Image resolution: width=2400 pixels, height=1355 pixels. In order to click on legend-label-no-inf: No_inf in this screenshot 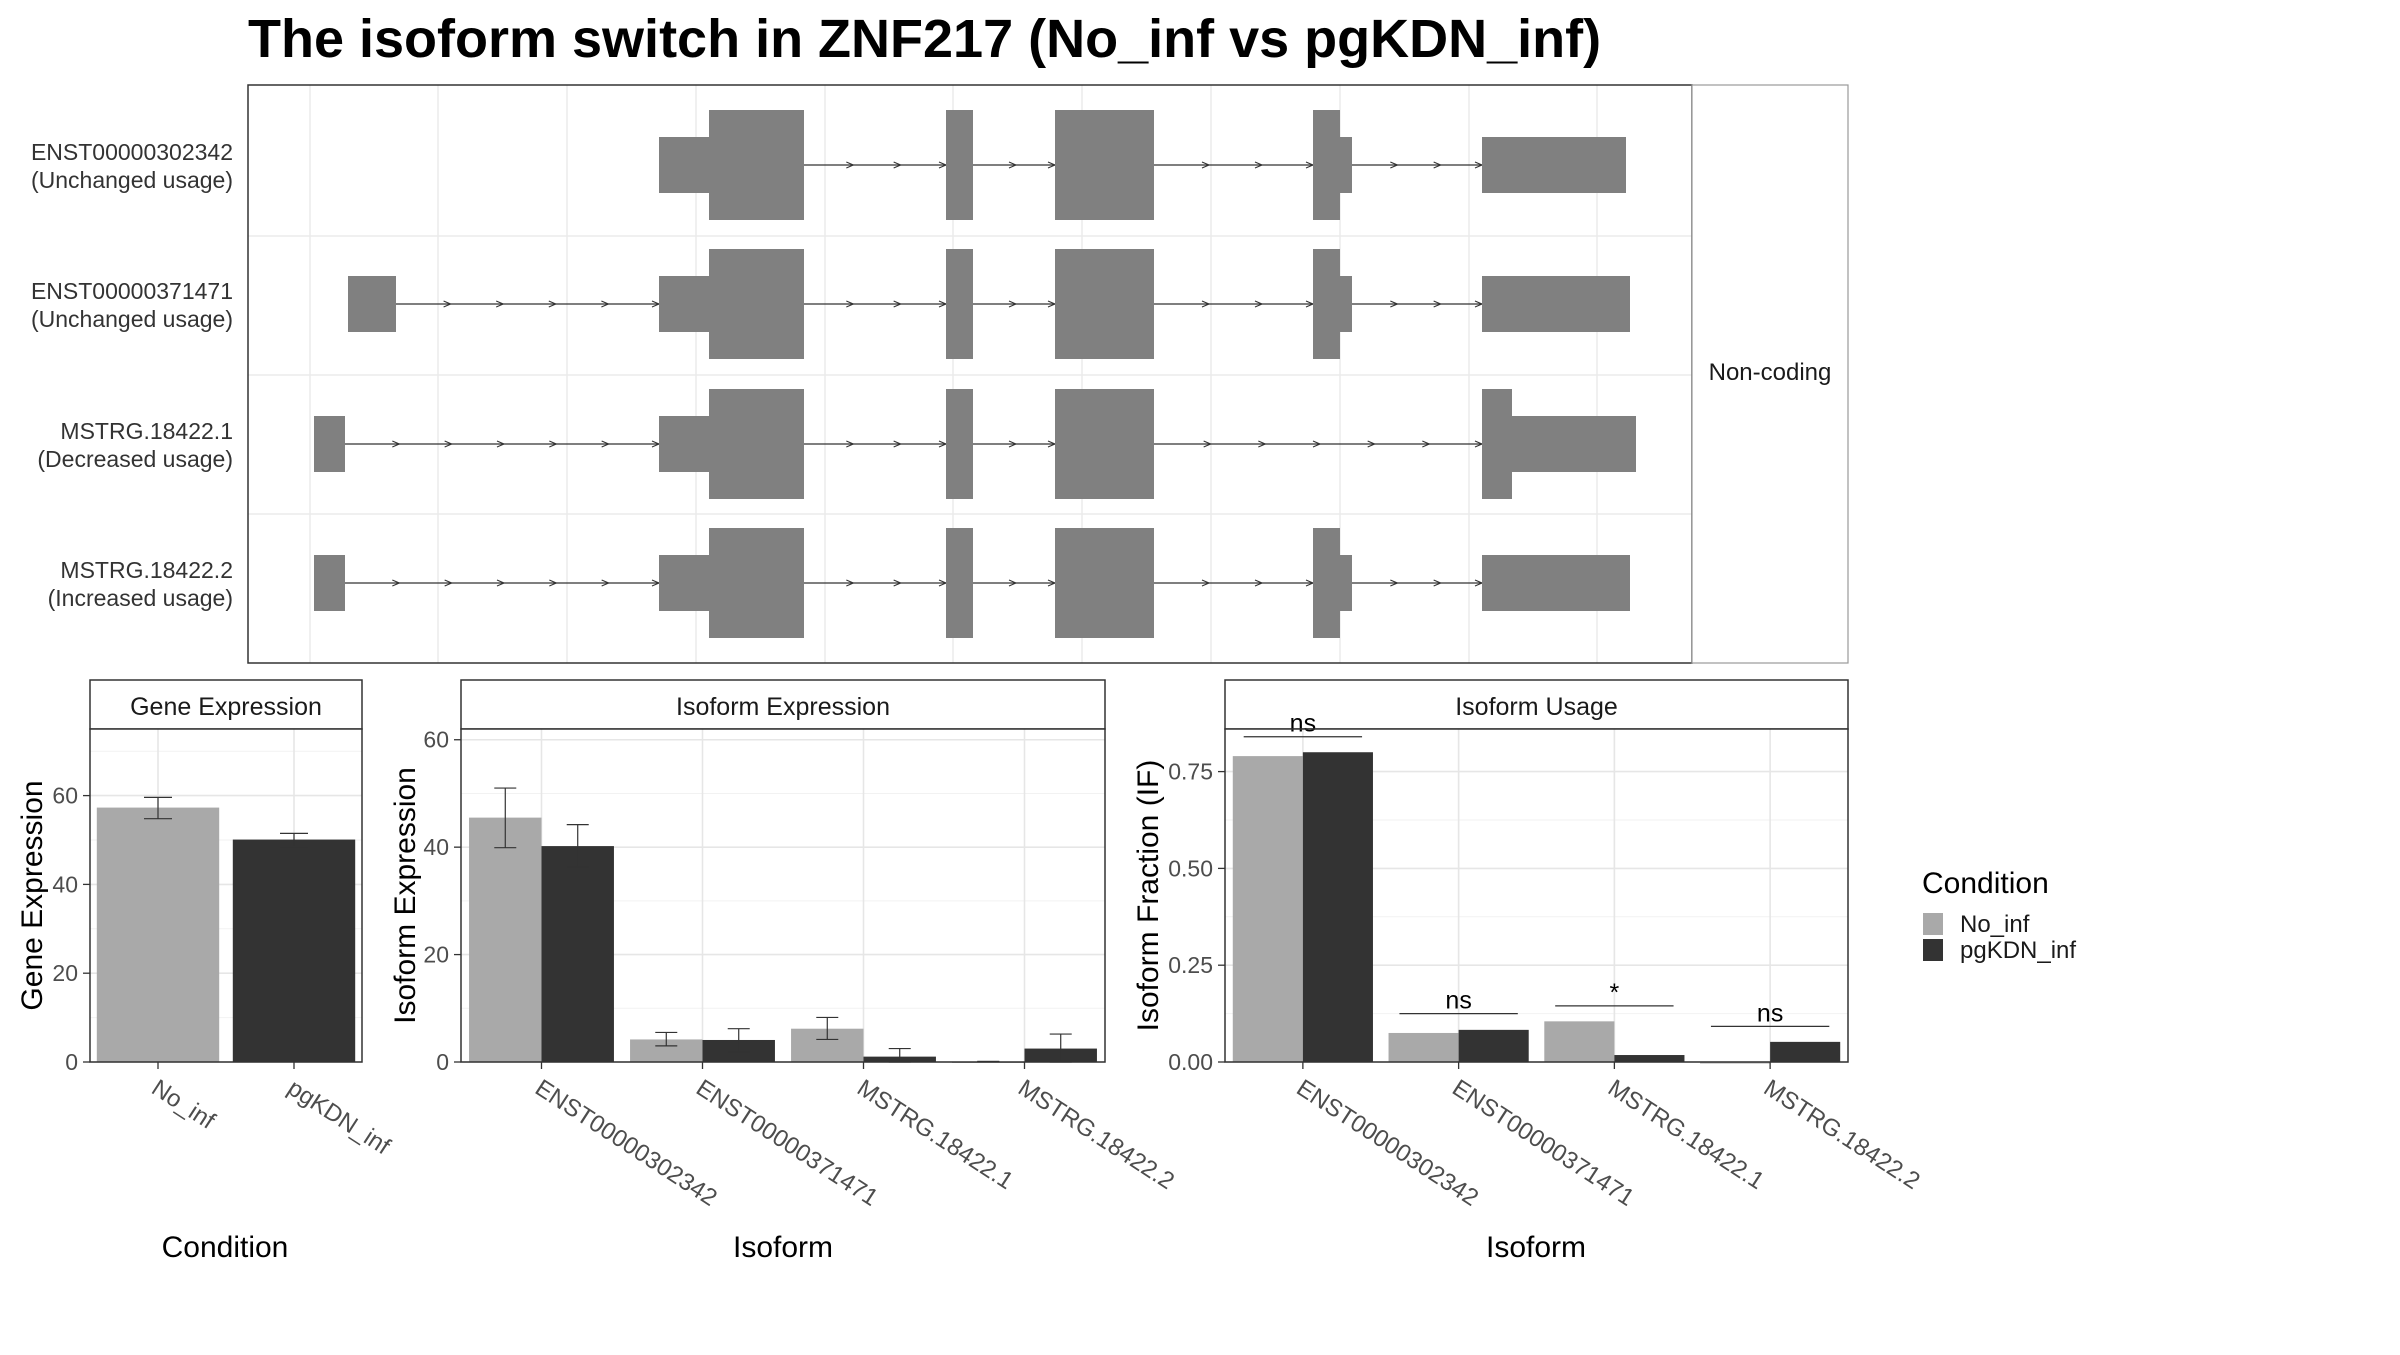, I will do `click(1995, 924)`.